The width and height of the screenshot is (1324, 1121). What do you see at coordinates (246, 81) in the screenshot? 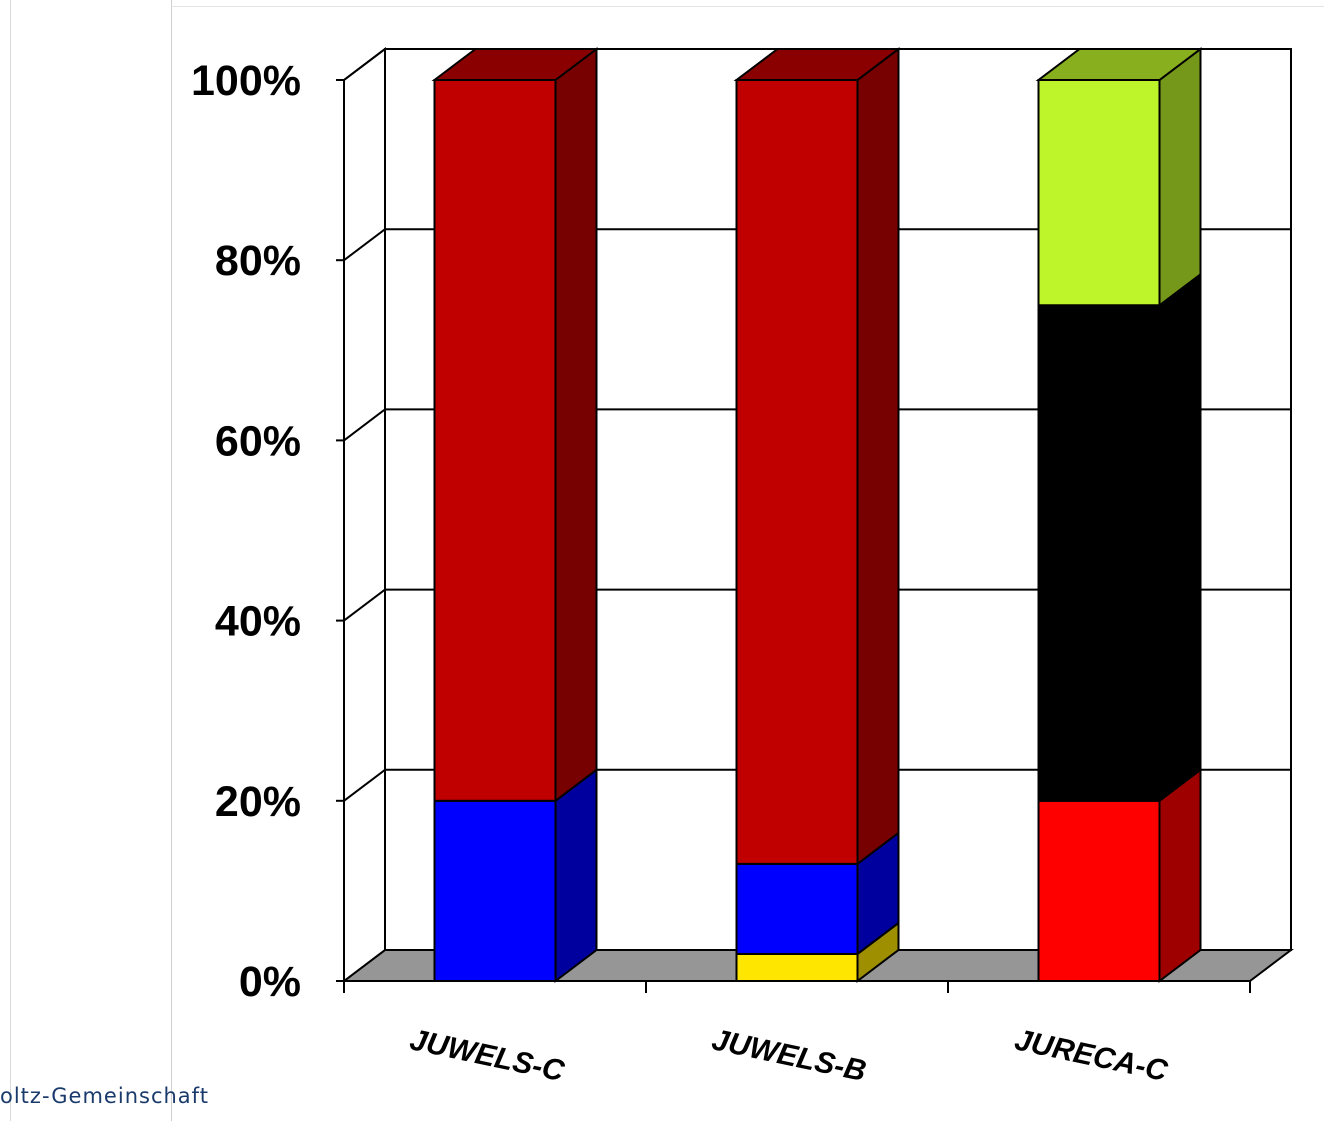
I see `y-axis-tick-label: 100%` at bounding box center [246, 81].